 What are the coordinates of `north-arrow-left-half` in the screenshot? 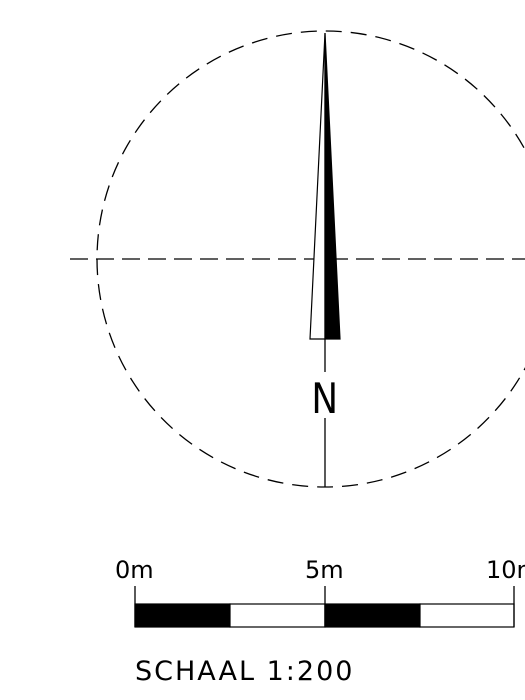 It's located at (317, 186).